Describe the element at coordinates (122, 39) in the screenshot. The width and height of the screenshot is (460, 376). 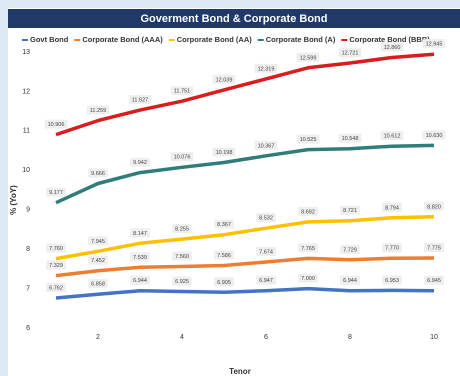
I see `legend-label: Corporate Bond (AAA)` at that location.